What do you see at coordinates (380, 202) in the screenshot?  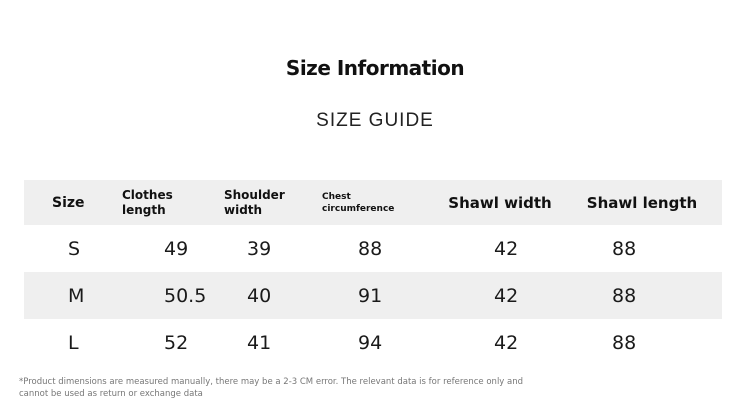 I see `header-chest-circumference: Chest circumference` at bounding box center [380, 202].